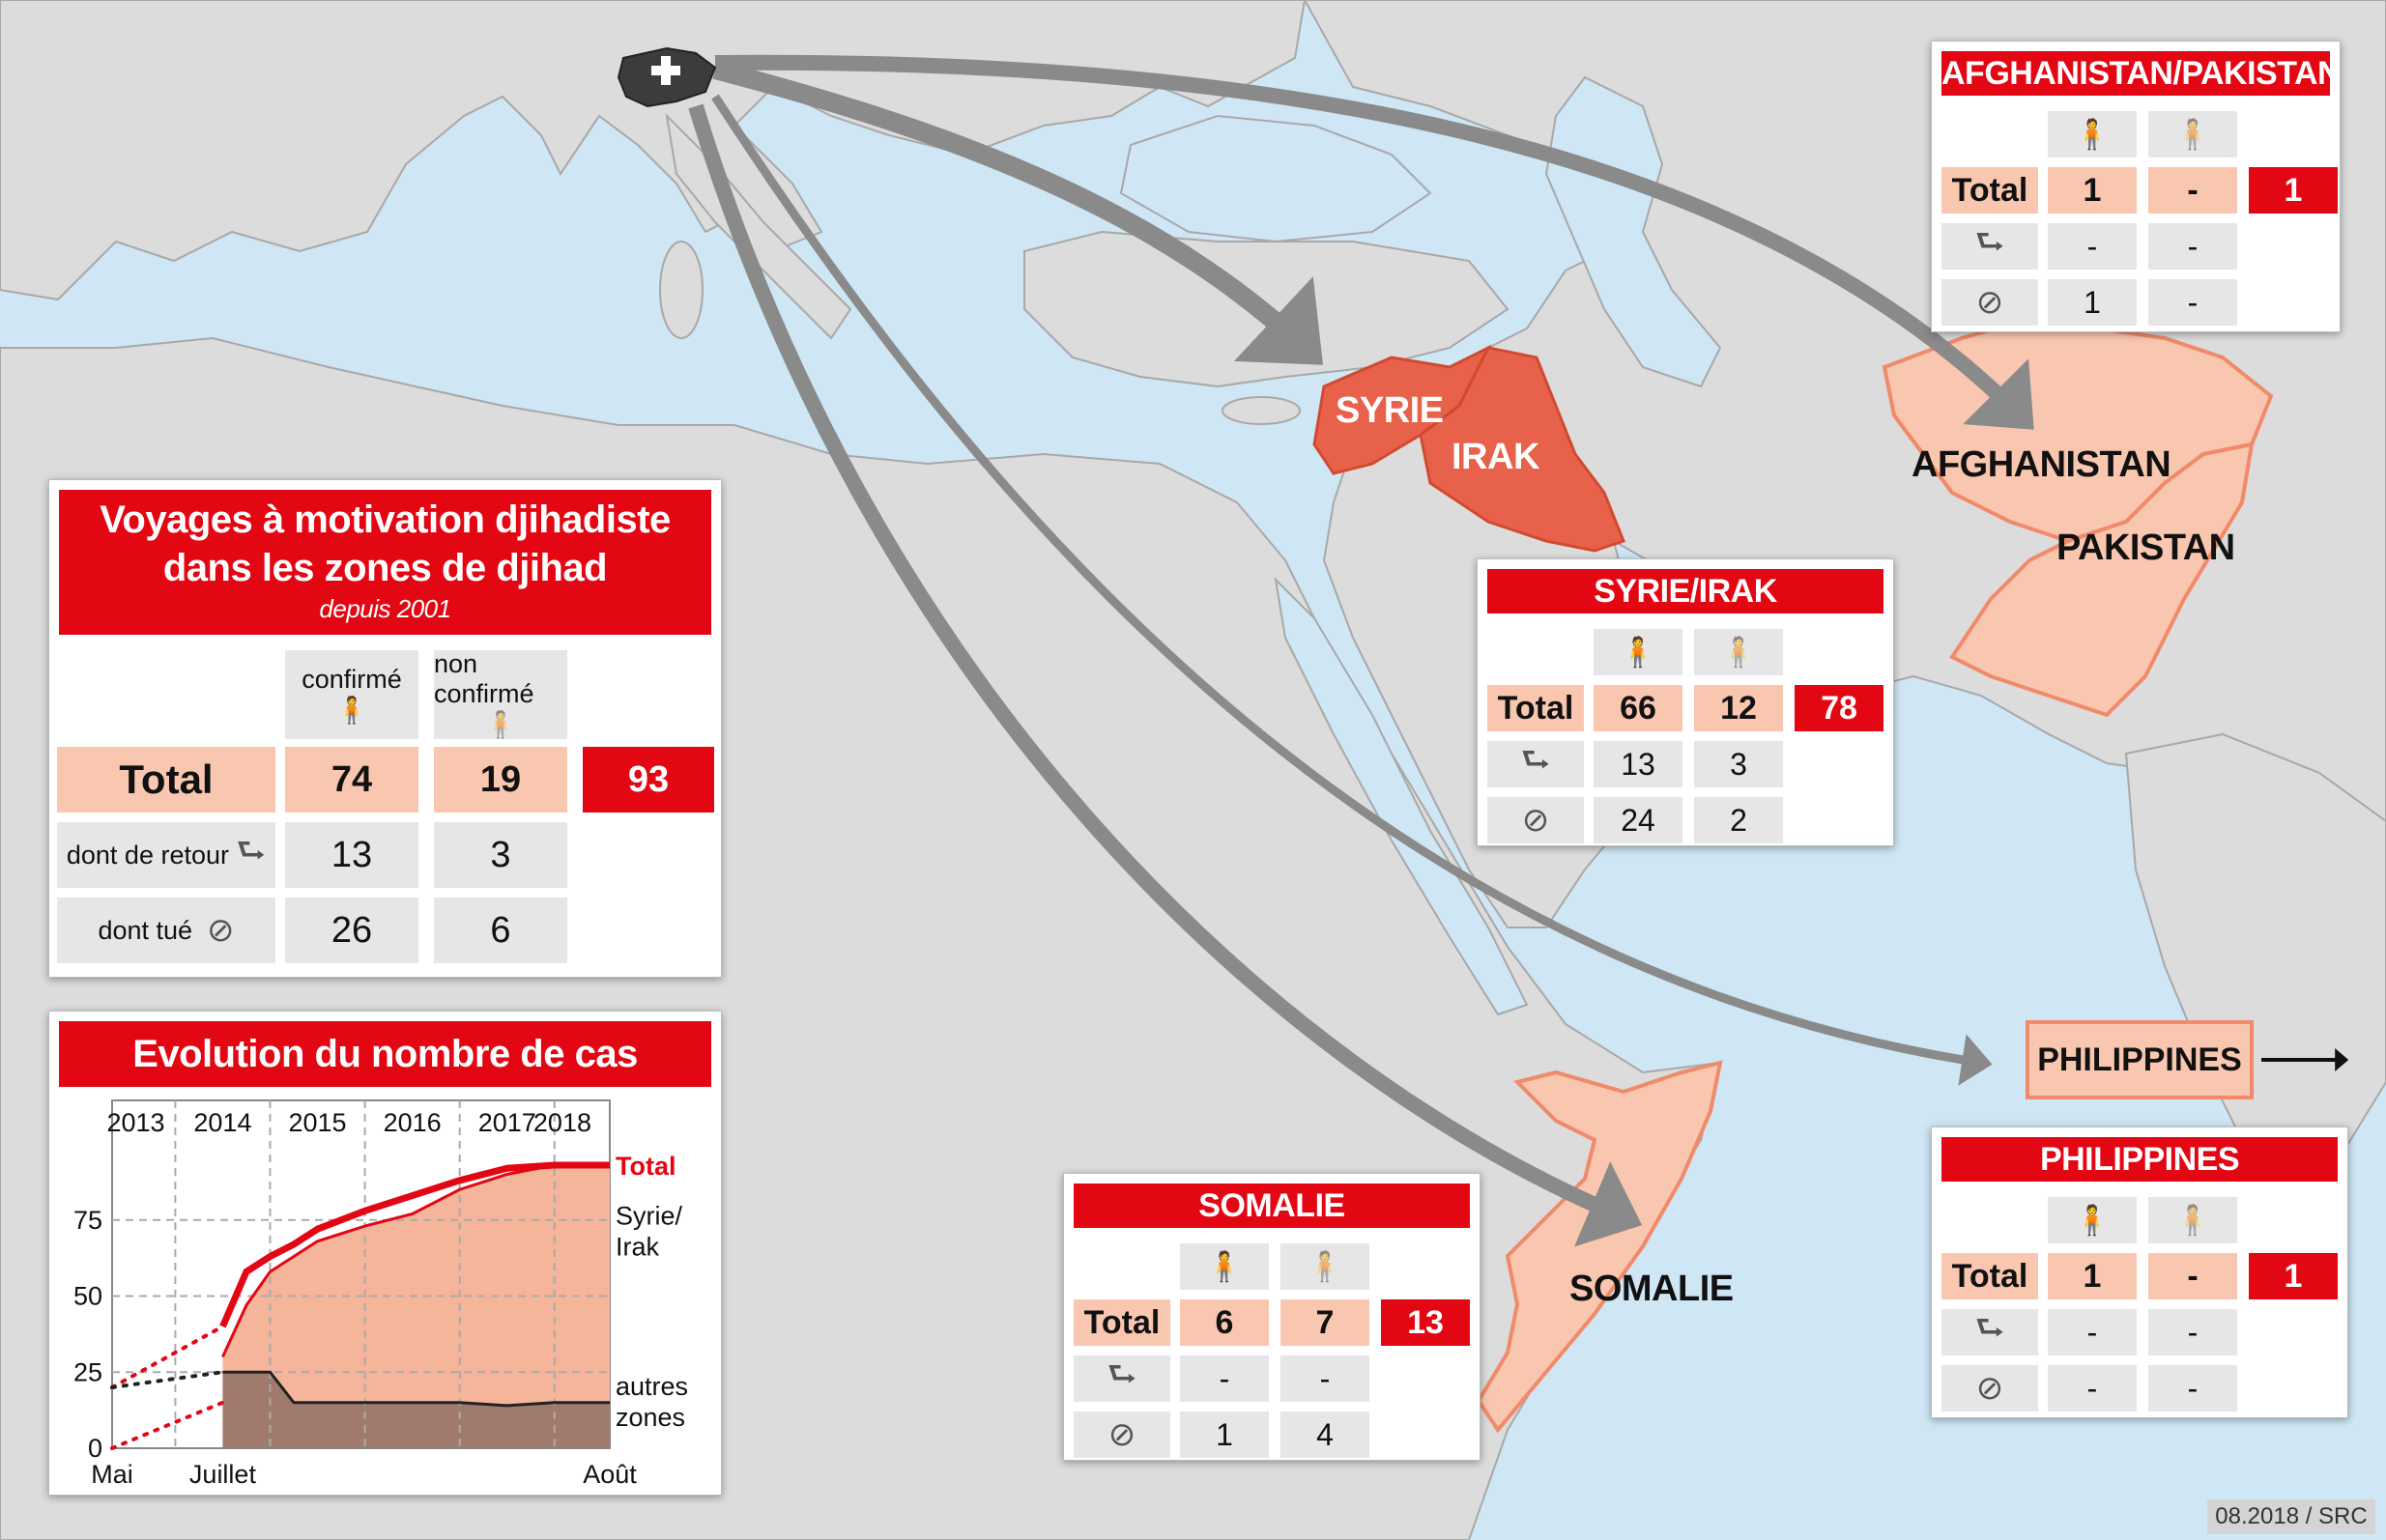  What do you see at coordinates (648, 780) in the screenshot?
I see `total-all: 93` at bounding box center [648, 780].